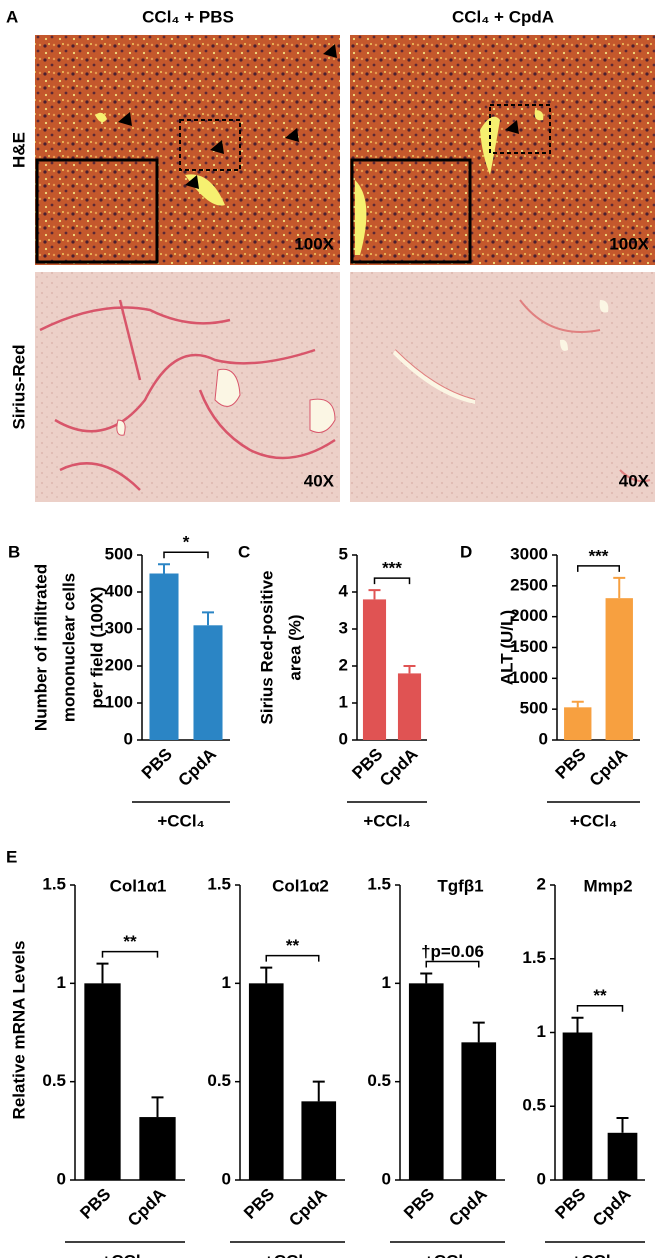  Describe the element at coordinates (186, 542) in the screenshot. I see `significance-label: *` at that location.